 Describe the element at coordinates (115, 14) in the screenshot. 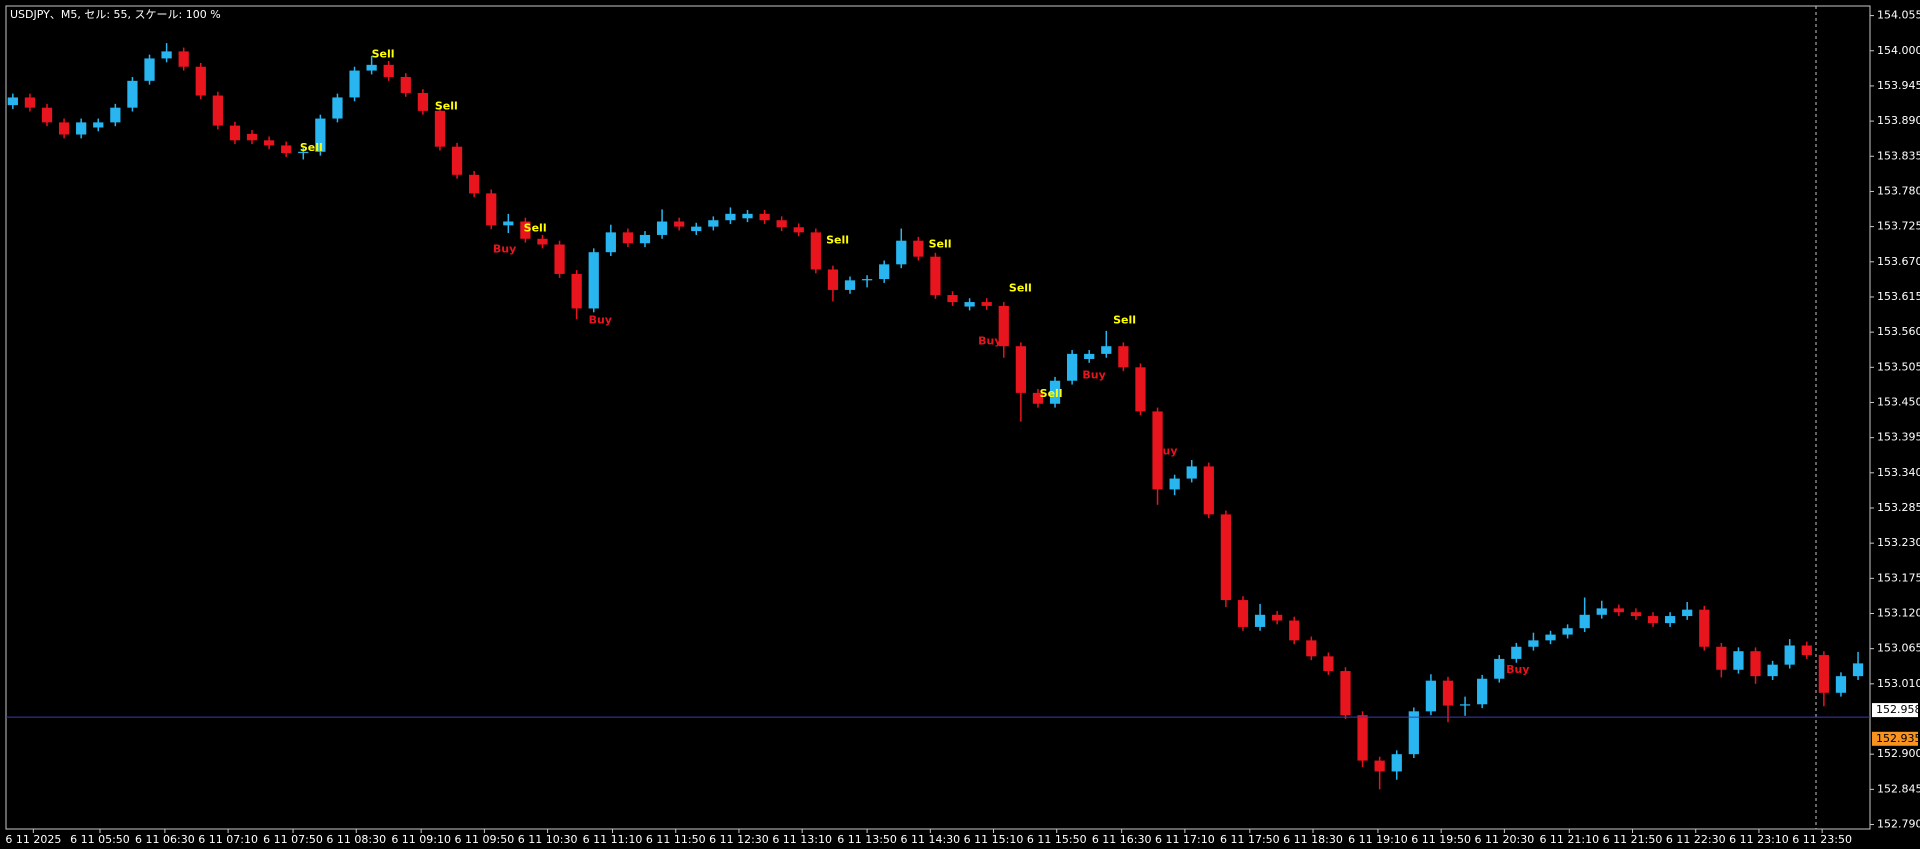

I see `chart-title: USDJPY、M5, セル: 55, スケール: 100 %` at that location.